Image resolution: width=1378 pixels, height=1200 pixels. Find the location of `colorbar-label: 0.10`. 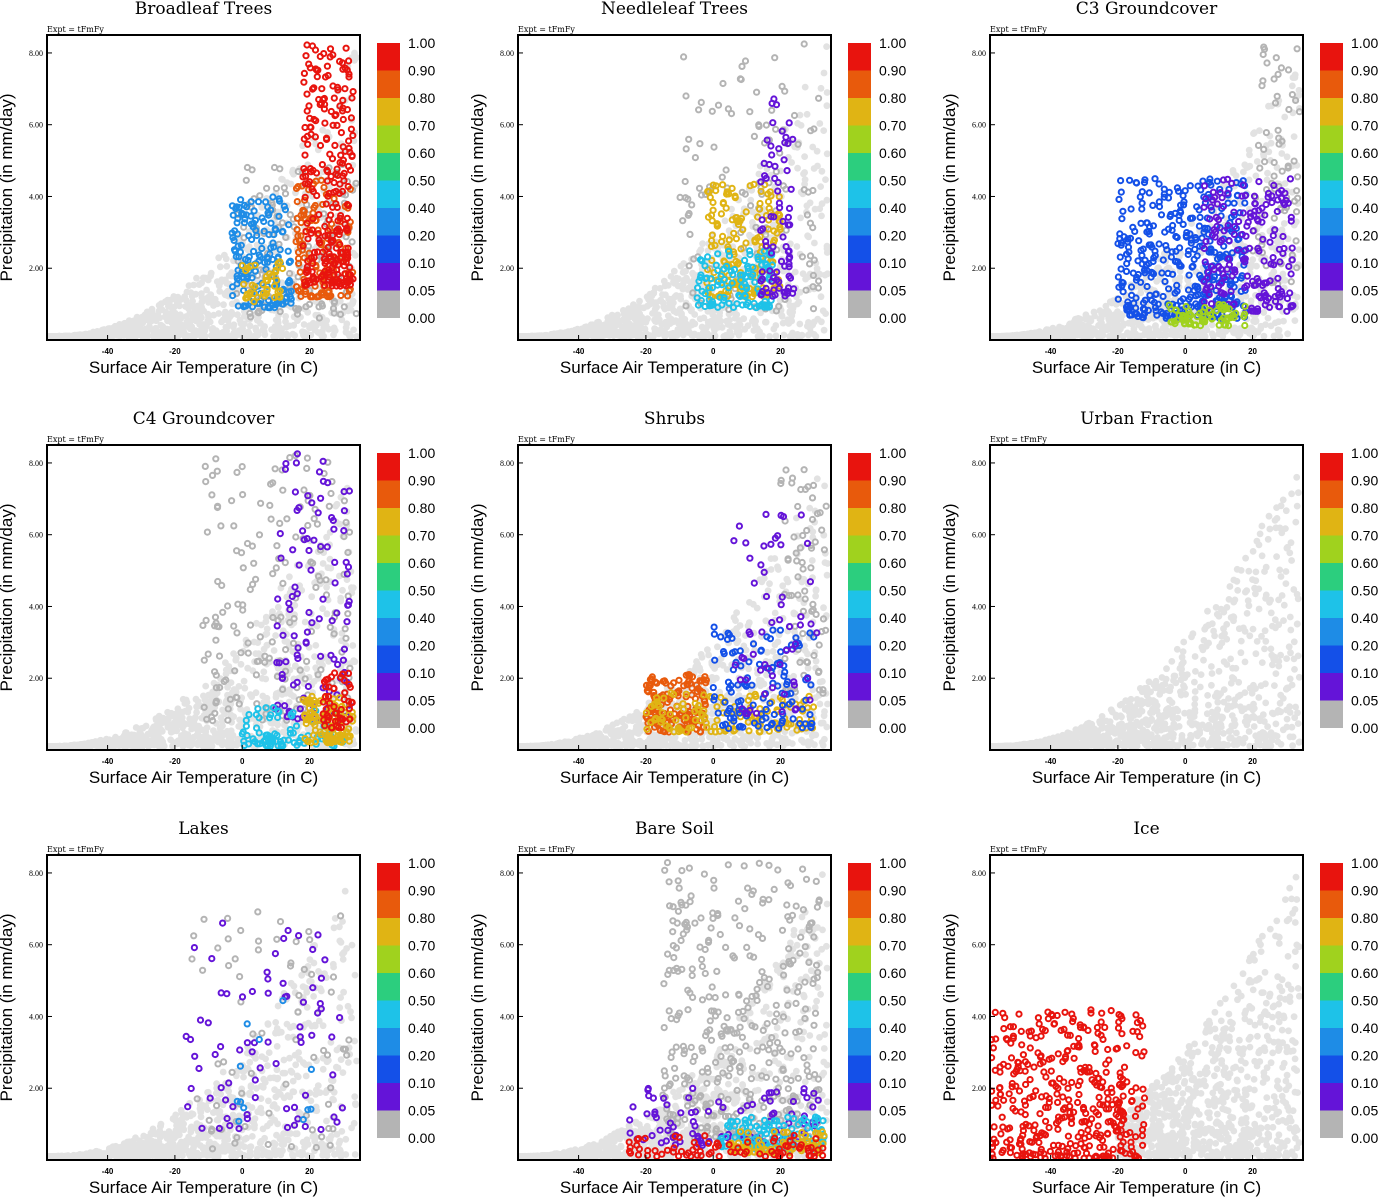

colorbar-label: 0.10 is located at coordinates (421, 263).